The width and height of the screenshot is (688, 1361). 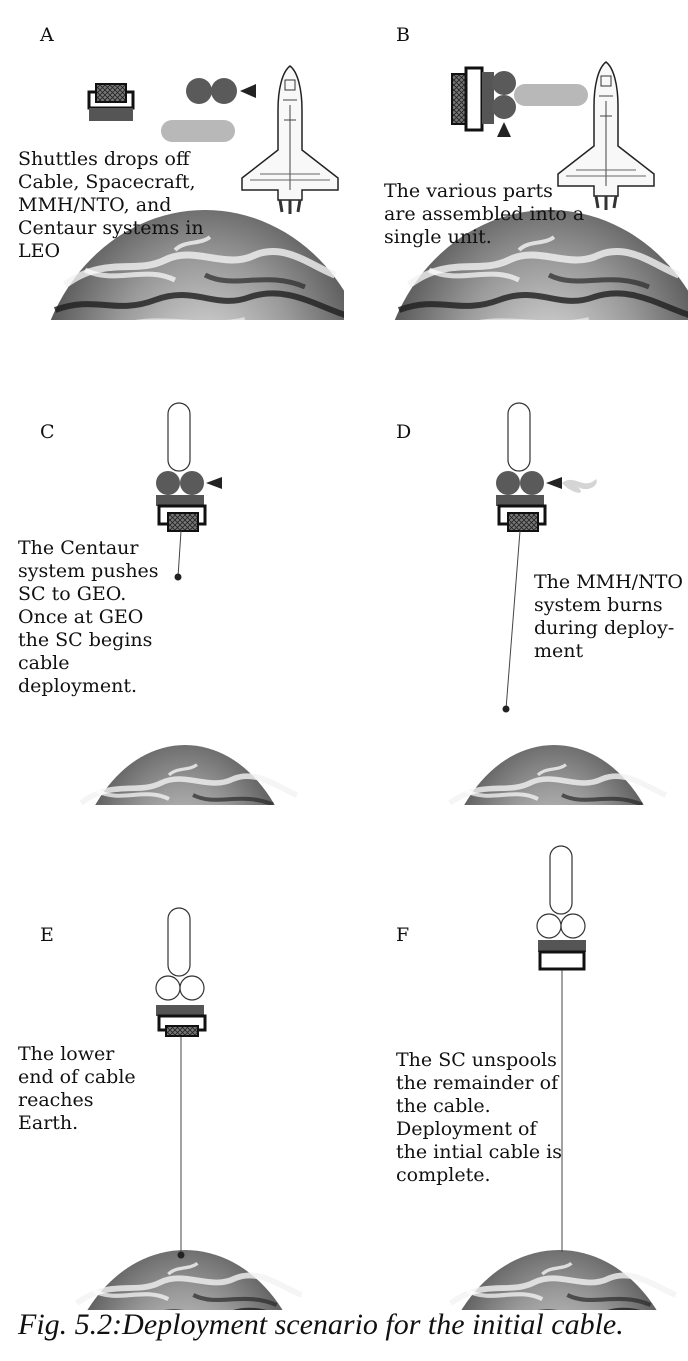 What do you see at coordinates (519, 101) in the screenshot?
I see `assembled-unit` at bounding box center [519, 101].